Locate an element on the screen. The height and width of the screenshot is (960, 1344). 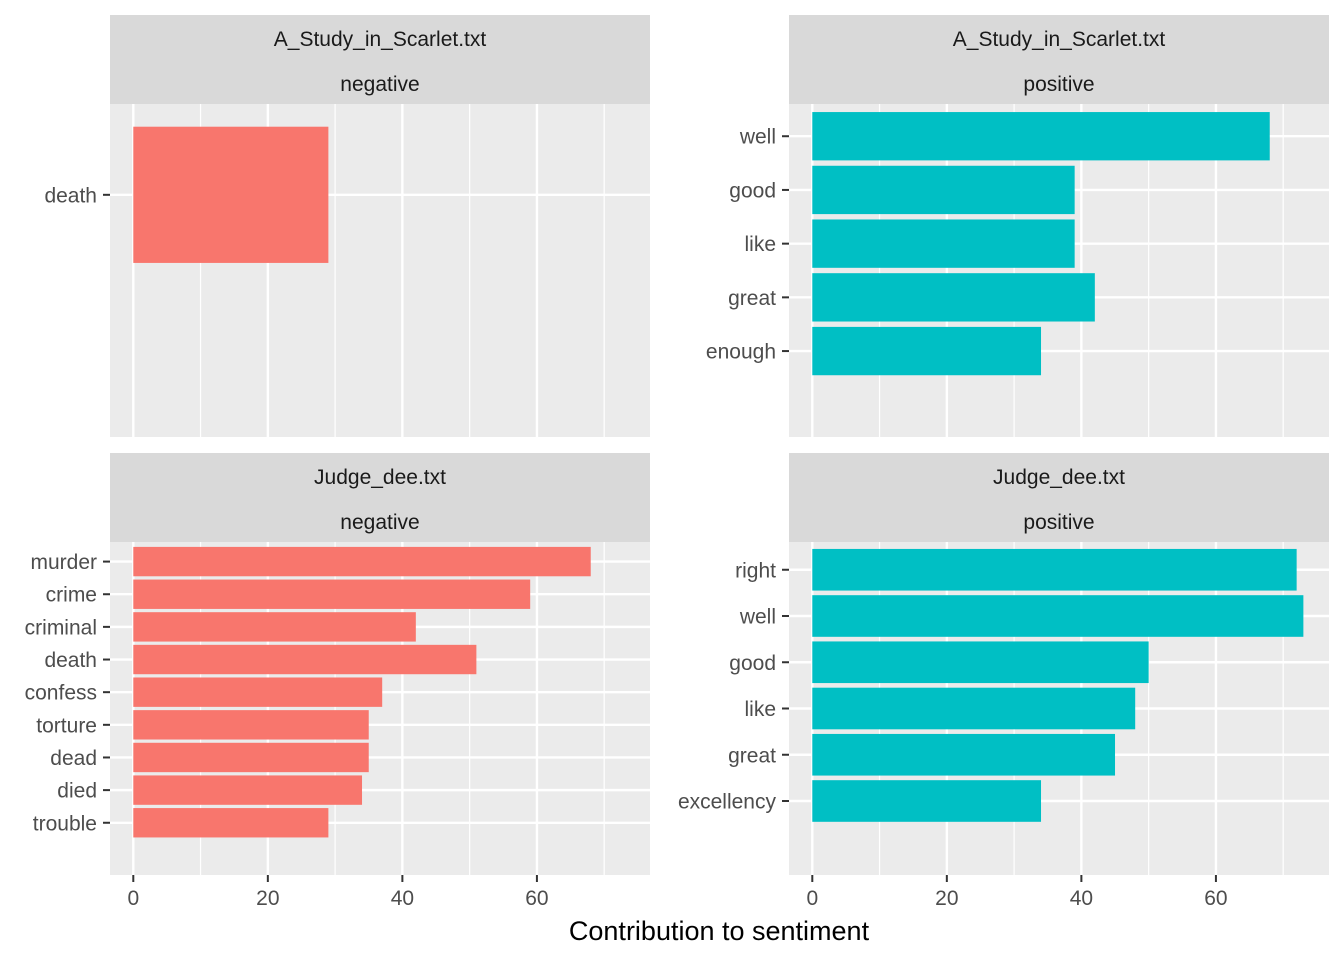
category-label-enough: enough is located at coordinates (741, 352).